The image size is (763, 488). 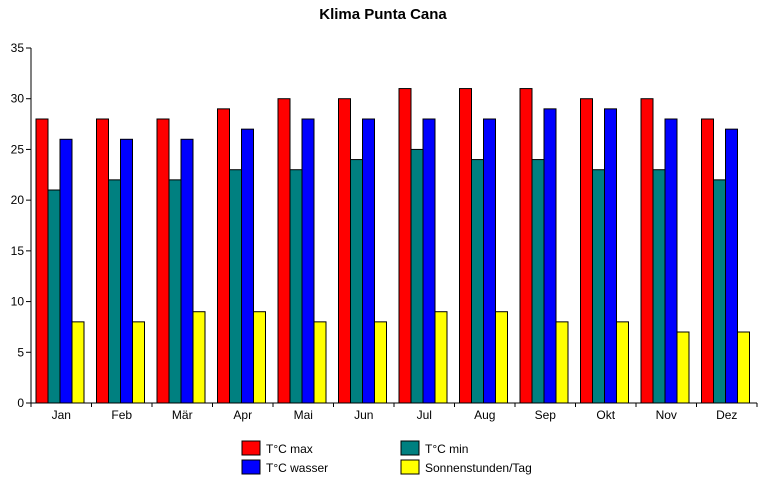 What do you see at coordinates (182, 415) in the screenshot?
I see `x-tick-label: Mär` at bounding box center [182, 415].